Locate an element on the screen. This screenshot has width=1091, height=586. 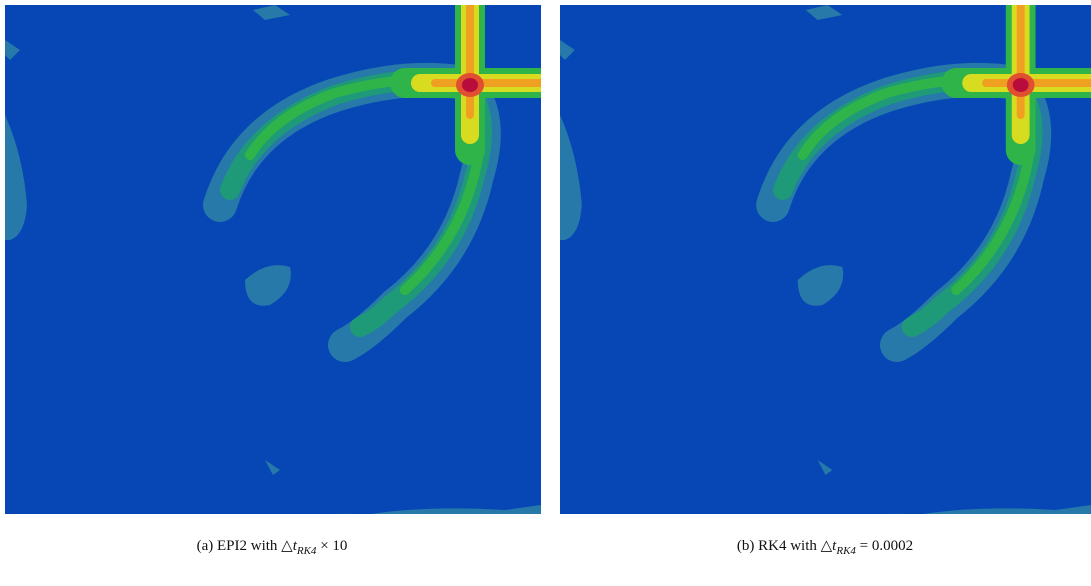
caption-b: (b) RK4 with △tRK4 = 0.0002 is located at coordinates (825, 548).